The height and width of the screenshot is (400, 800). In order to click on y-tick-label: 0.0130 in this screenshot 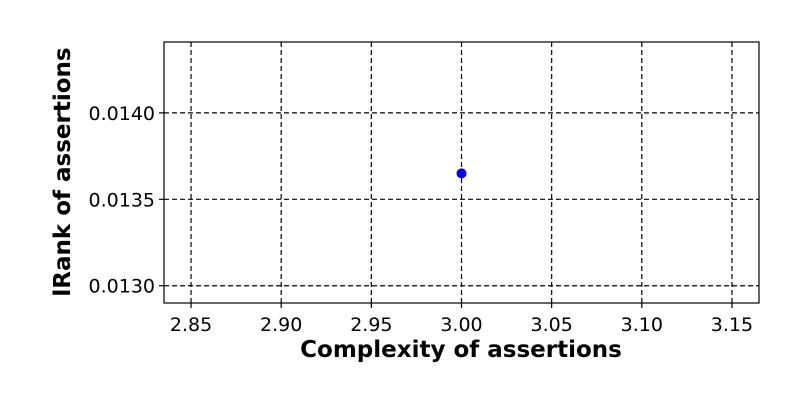, I will do `click(122, 287)`.